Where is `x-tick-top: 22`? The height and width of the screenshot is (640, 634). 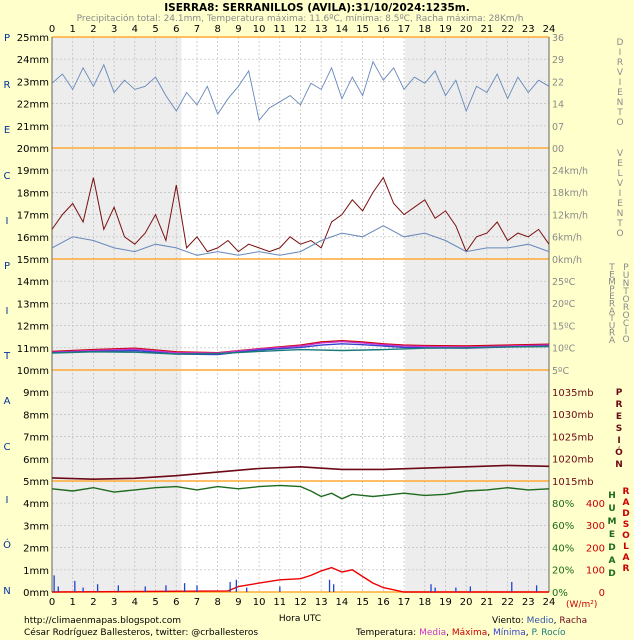
x-tick-top: 22 is located at coordinates (507, 29).